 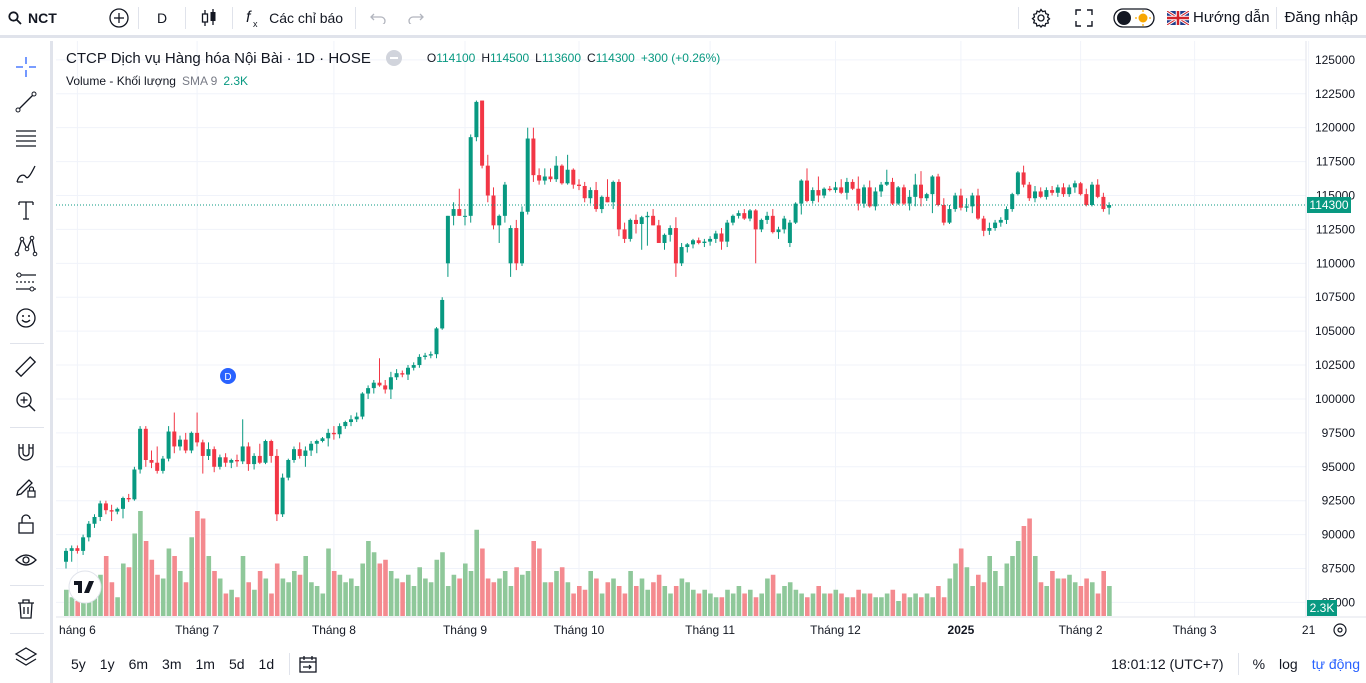 I want to click on trend-line-tool, so click(x=26, y=102).